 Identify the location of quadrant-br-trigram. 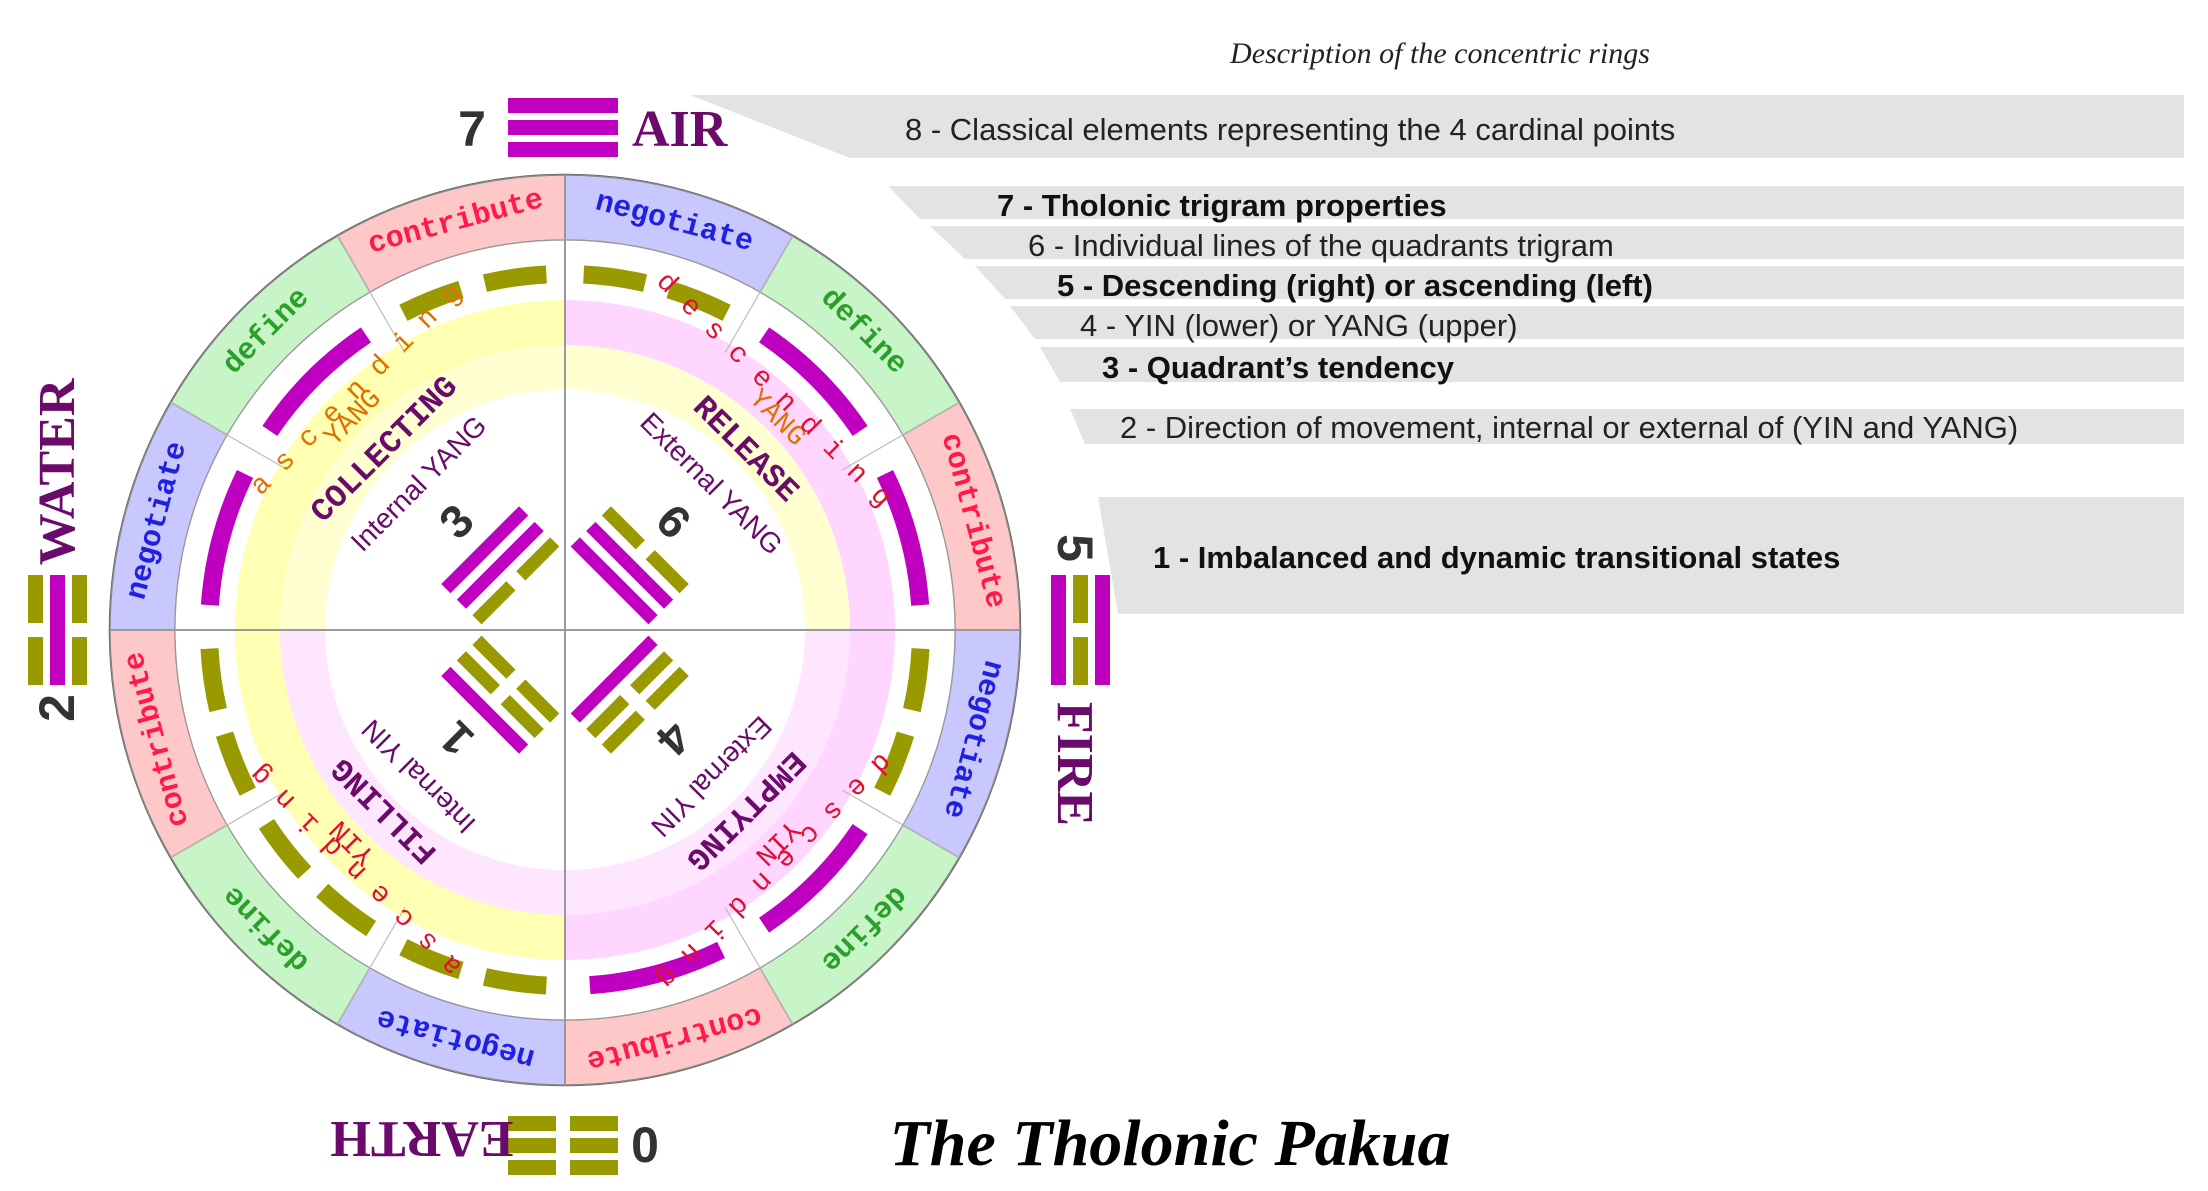
(629, 694).